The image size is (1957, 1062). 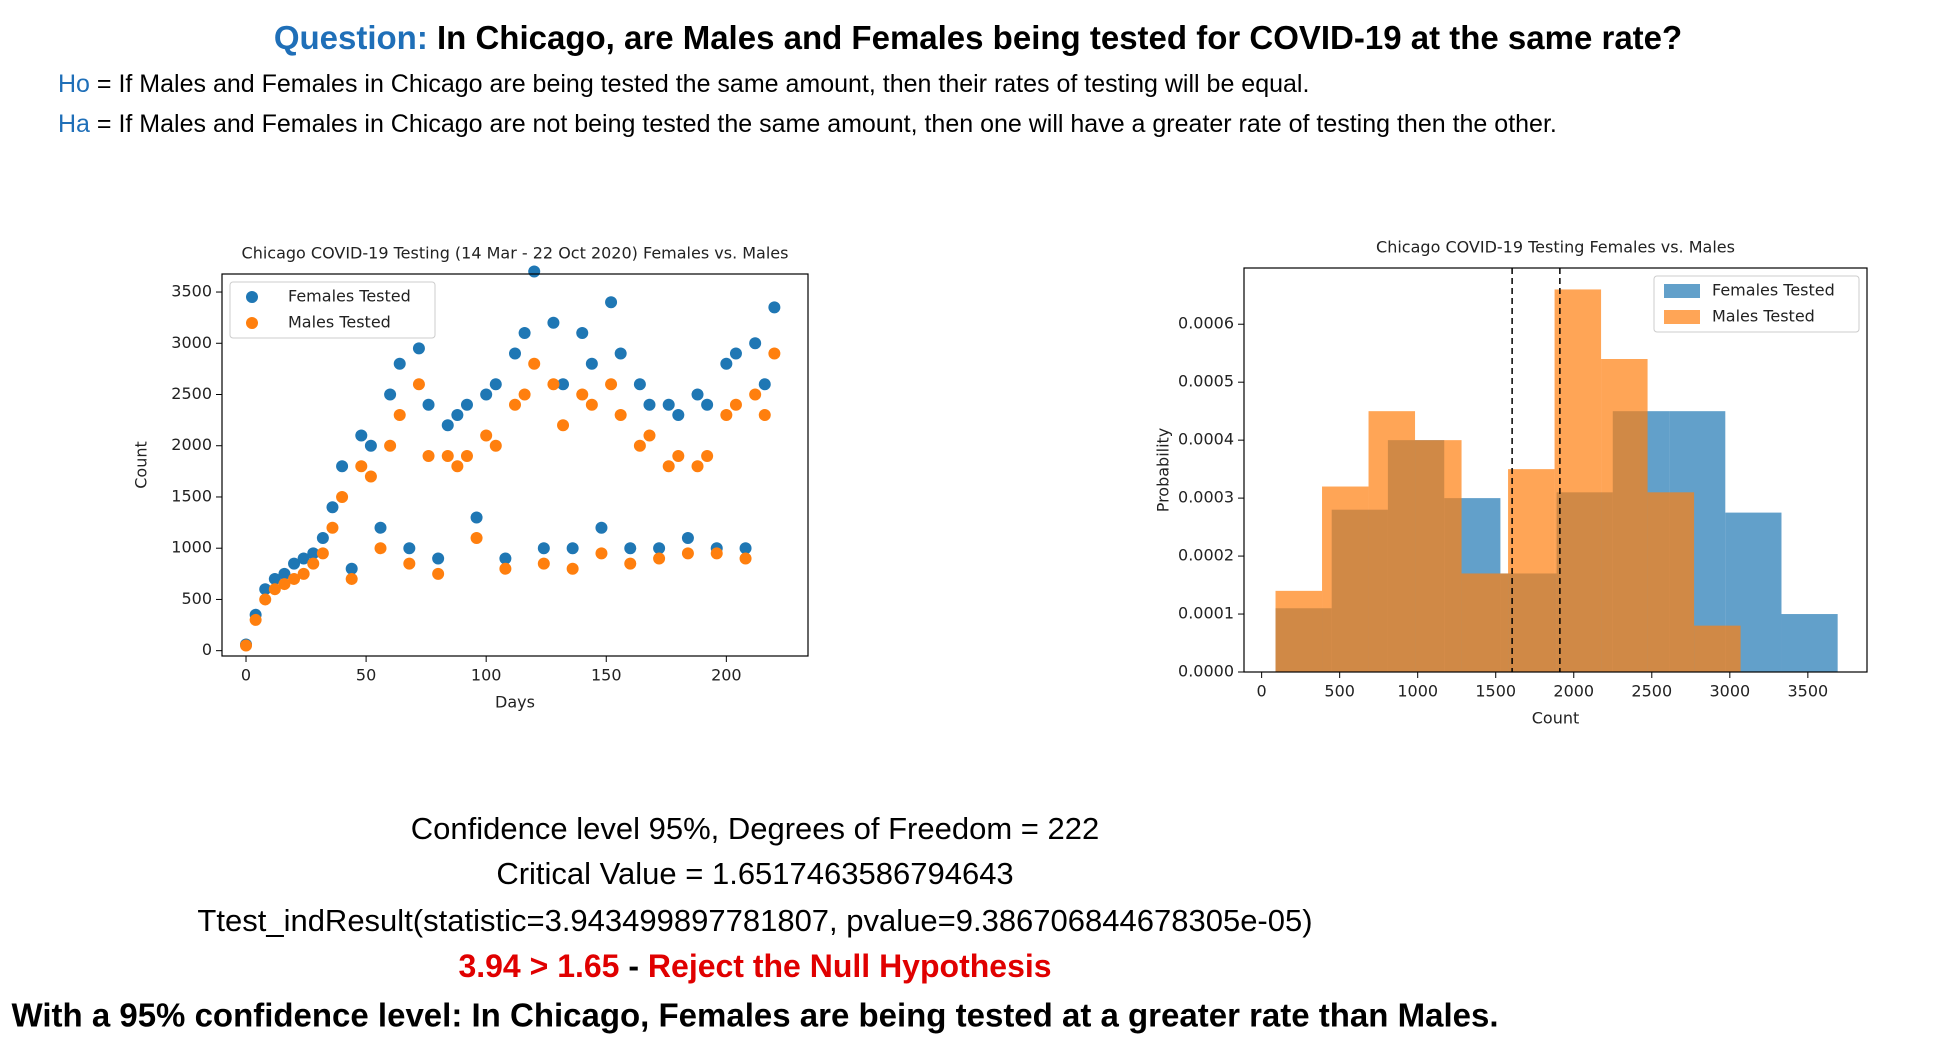 I want to click on y-tick-label: 3000, so click(x=191, y=342).